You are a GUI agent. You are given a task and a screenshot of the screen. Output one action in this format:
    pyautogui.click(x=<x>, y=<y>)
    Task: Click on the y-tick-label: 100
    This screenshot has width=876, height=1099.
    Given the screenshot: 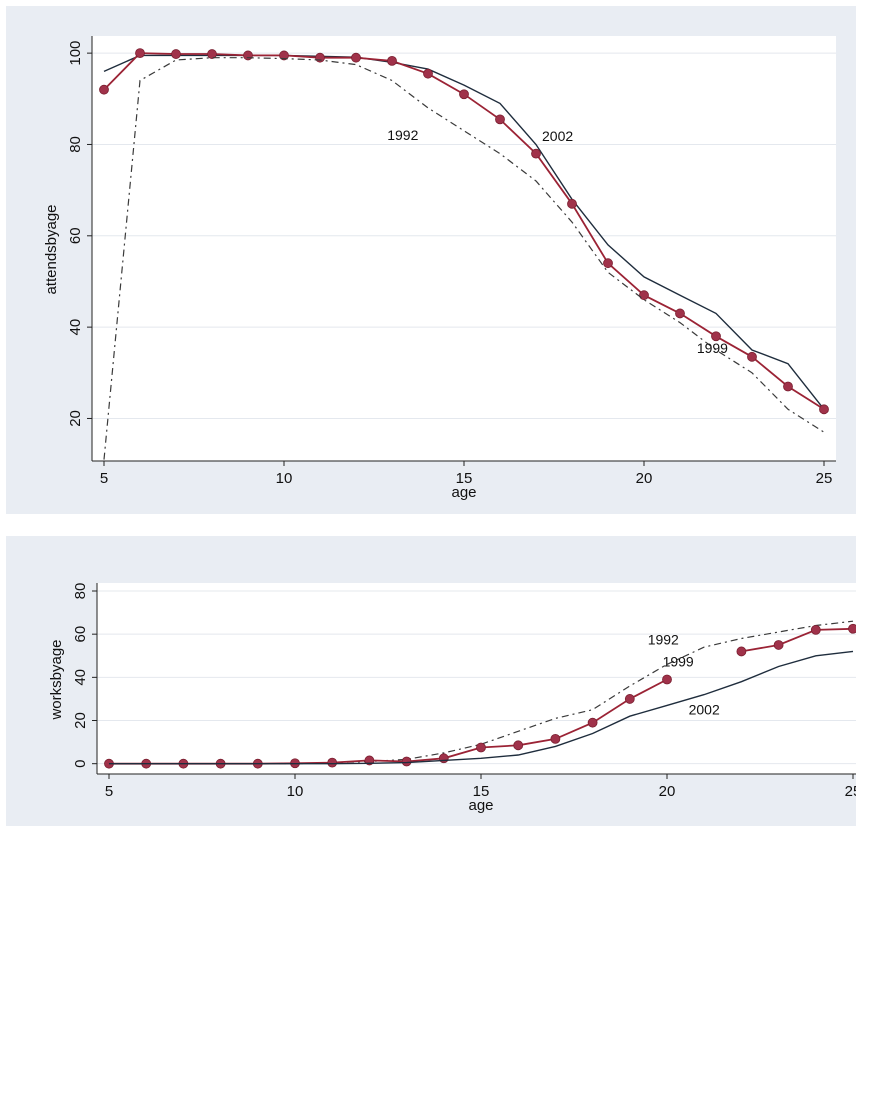 What is the action you would take?
    pyautogui.click(x=75, y=53)
    